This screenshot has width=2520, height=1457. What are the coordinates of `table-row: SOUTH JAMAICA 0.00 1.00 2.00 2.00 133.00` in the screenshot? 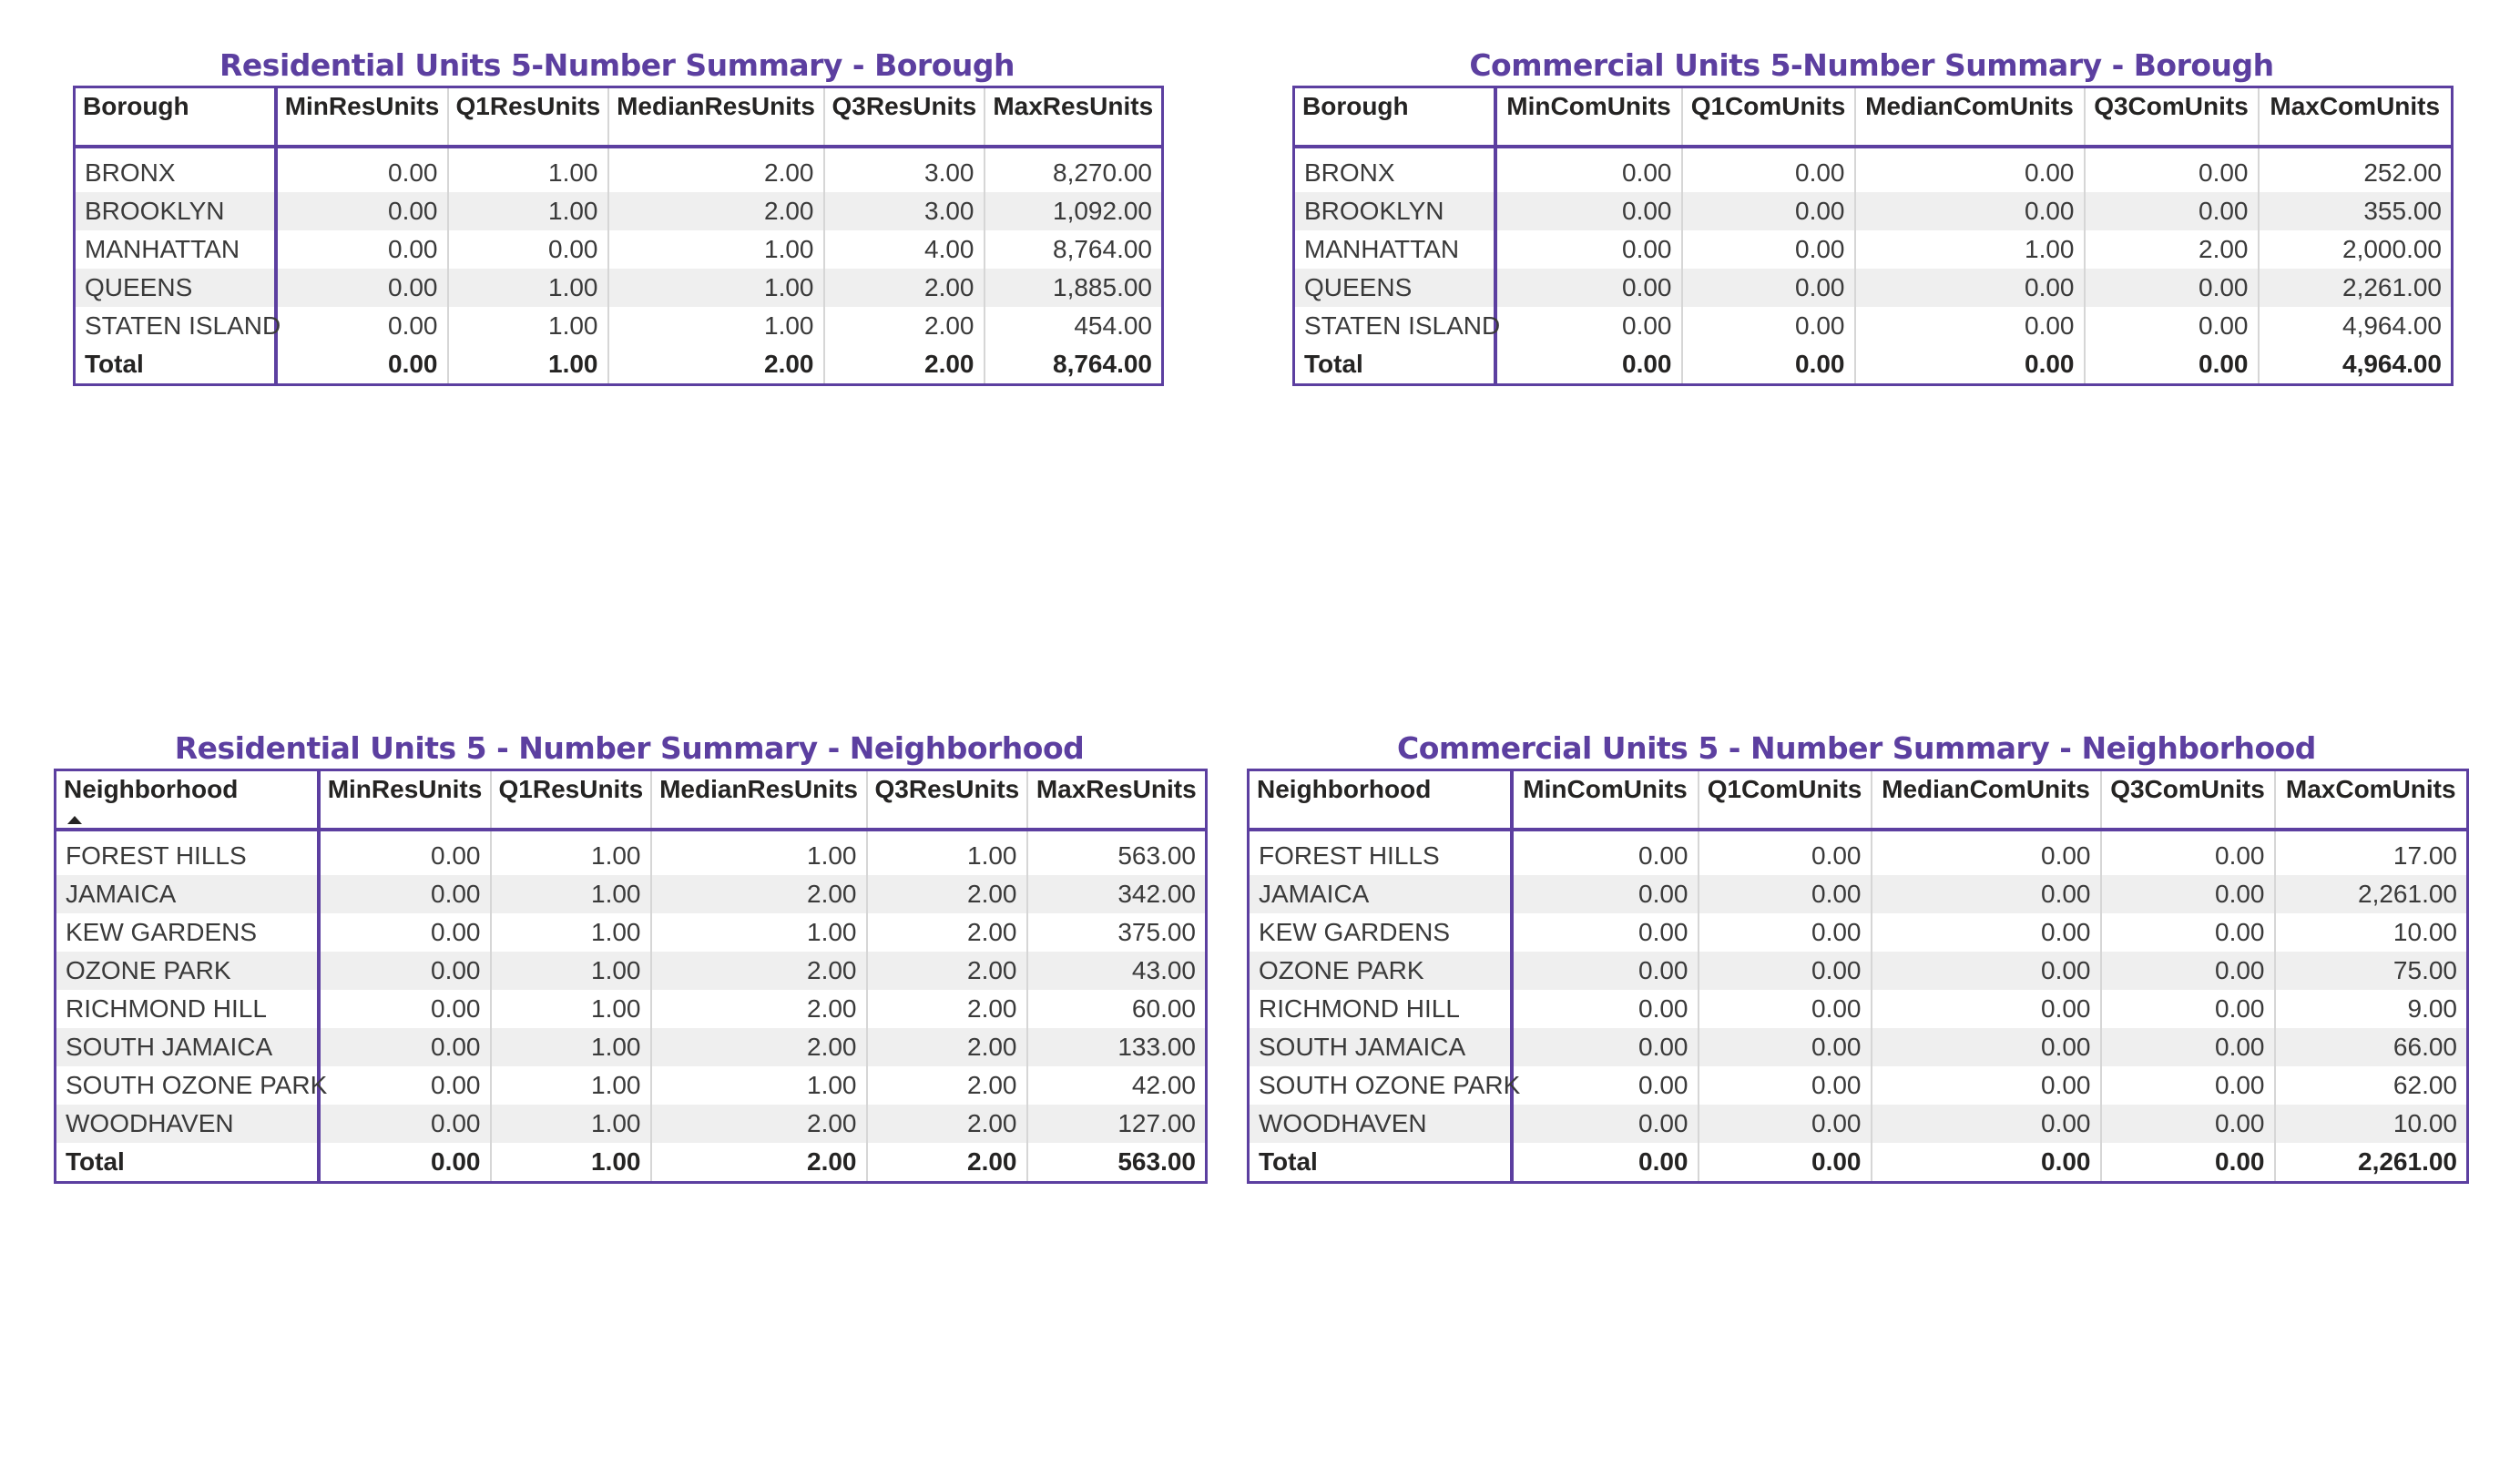 It's located at (631, 1047).